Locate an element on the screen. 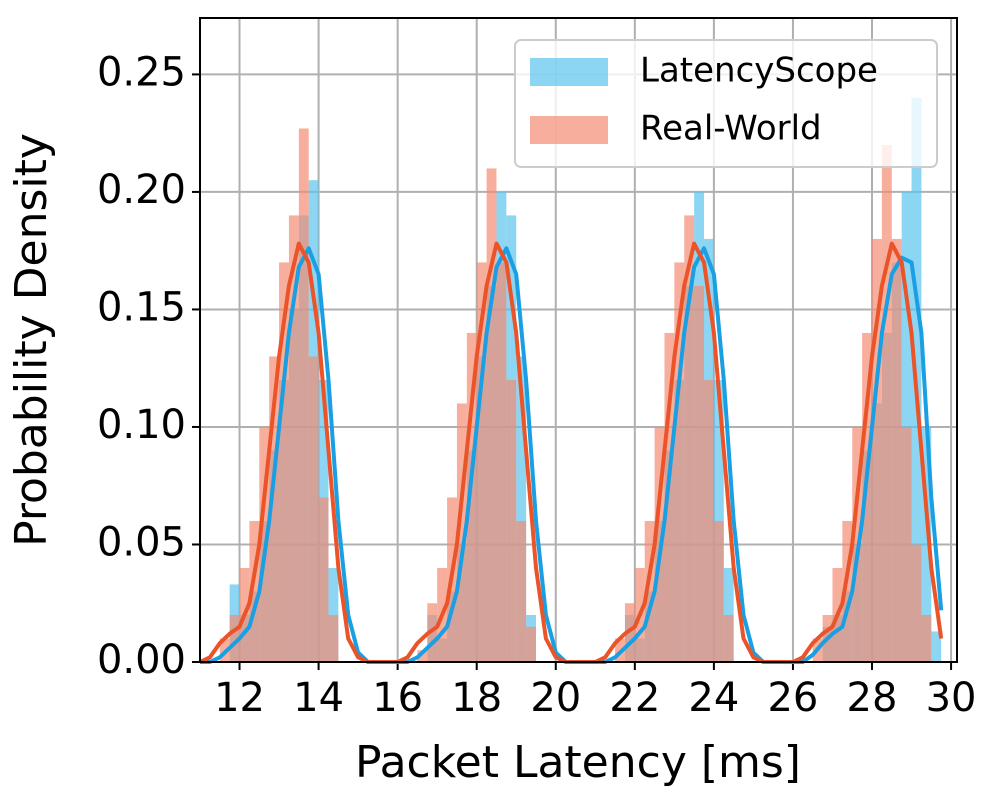 The image size is (997, 797). x-tick-label: 30 is located at coordinates (951, 698).